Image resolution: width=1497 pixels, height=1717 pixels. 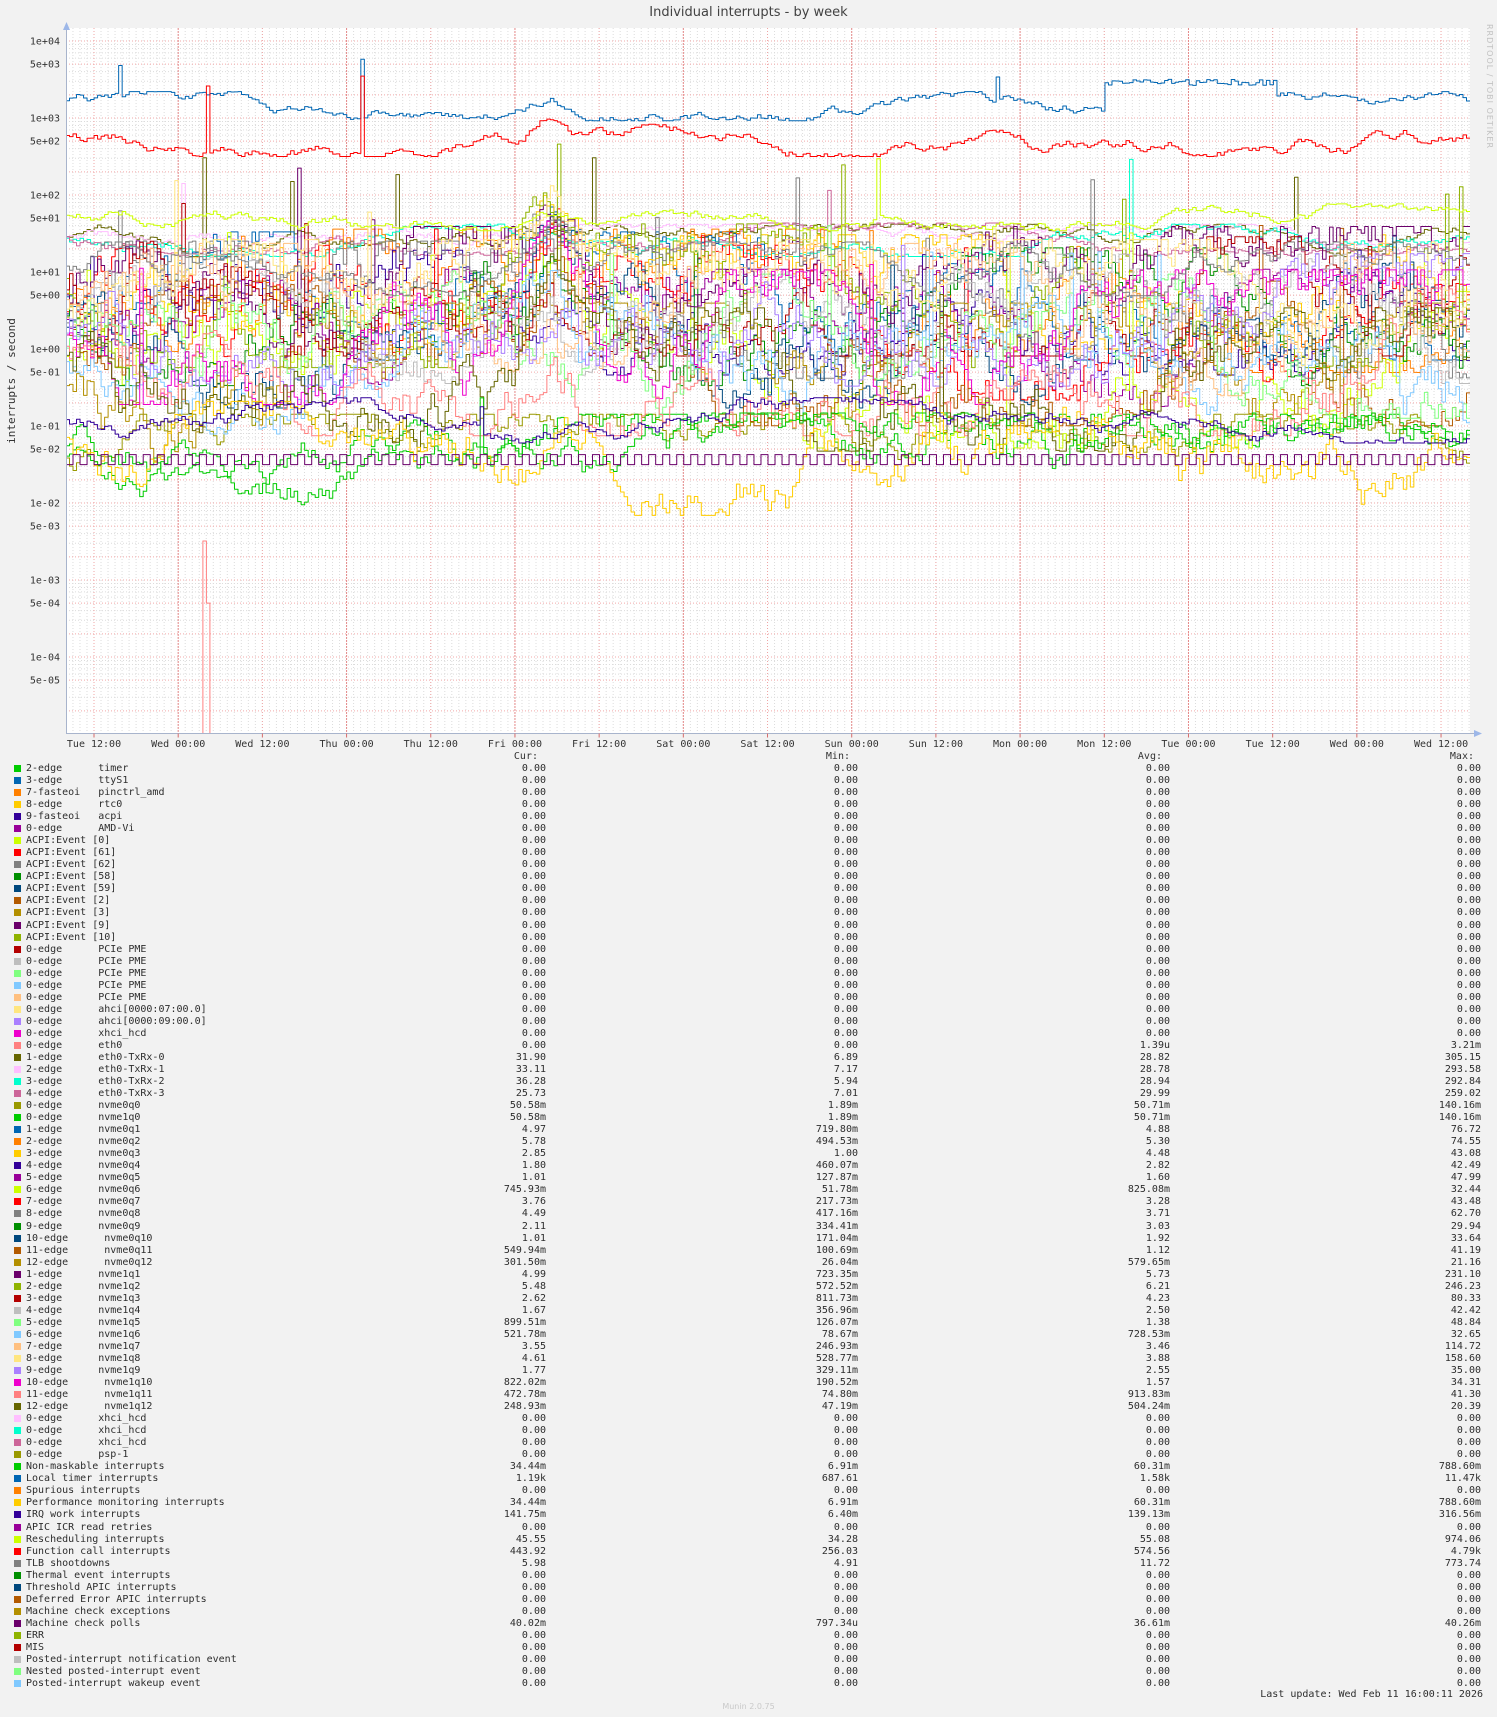 I want to click on y-tick-label: 1e+00, so click(x=45, y=350).